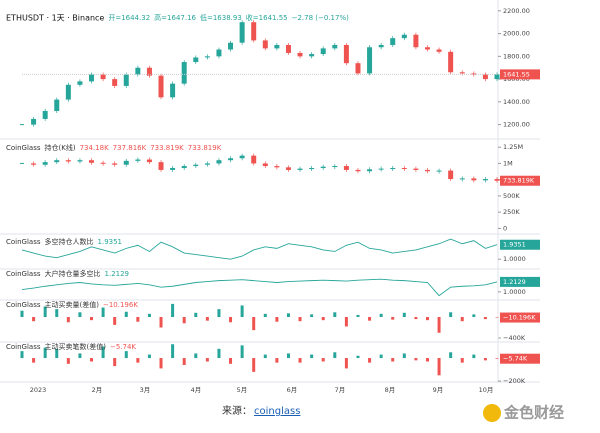 Image resolution: width=600 pixels, height=433 pixels. I want to click on y-tick-label: −400K, so click(514, 338).